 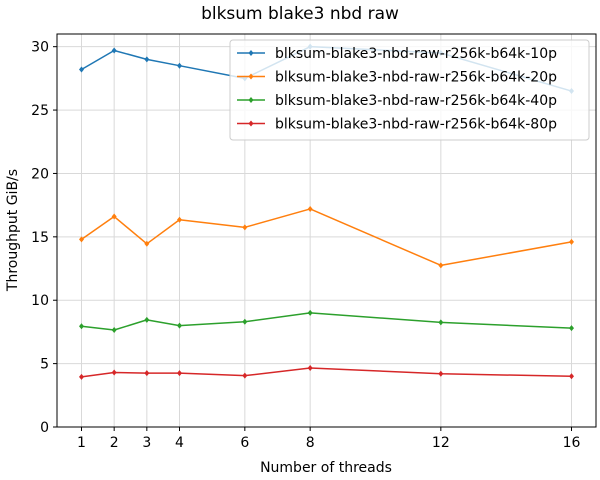 I want to click on legend-item: blksum-blake3-nbd-raw-r256k-b64k-10p, so click(x=397, y=54).